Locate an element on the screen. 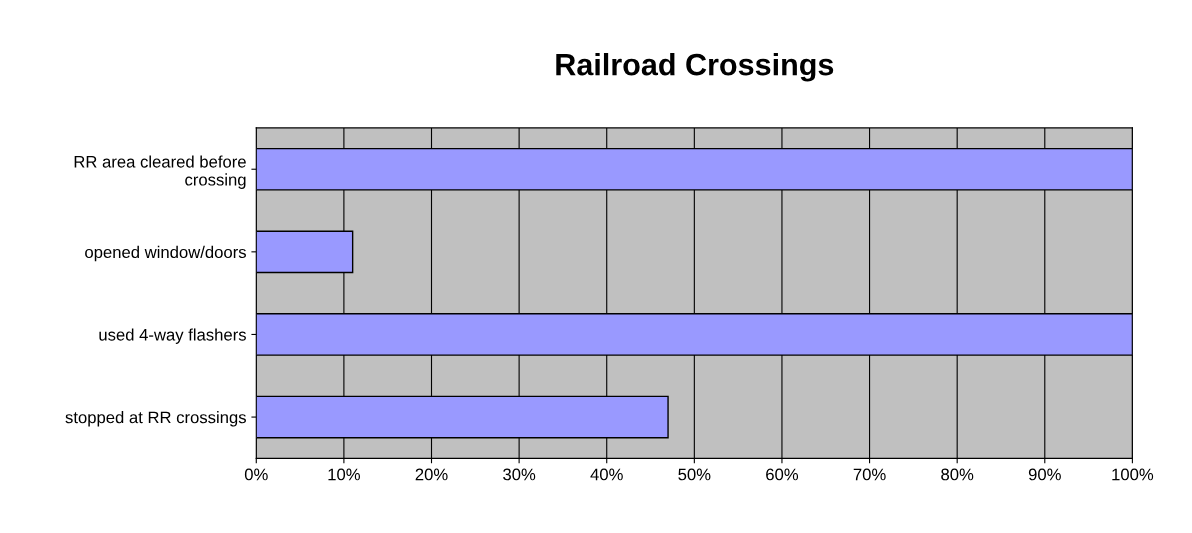 This screenshot has width=1192, height=533. x-tick-label: 20% is located at coordinates (431, 474).